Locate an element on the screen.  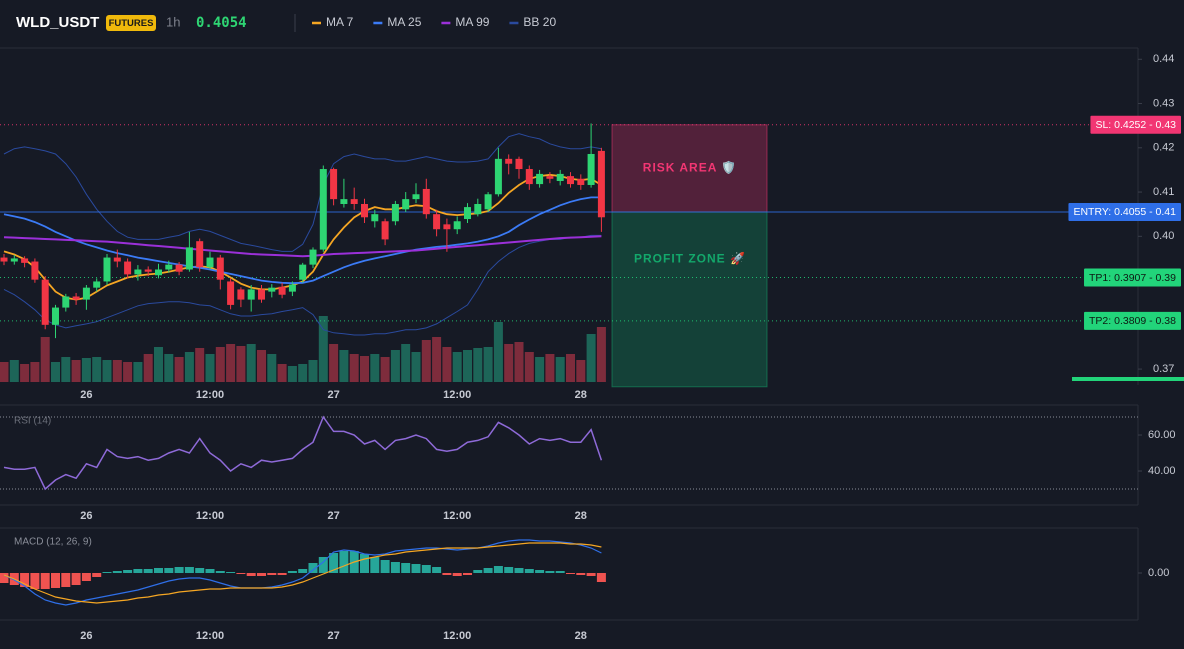
x-tick-label: 27 is located at coordinates (333, 636).